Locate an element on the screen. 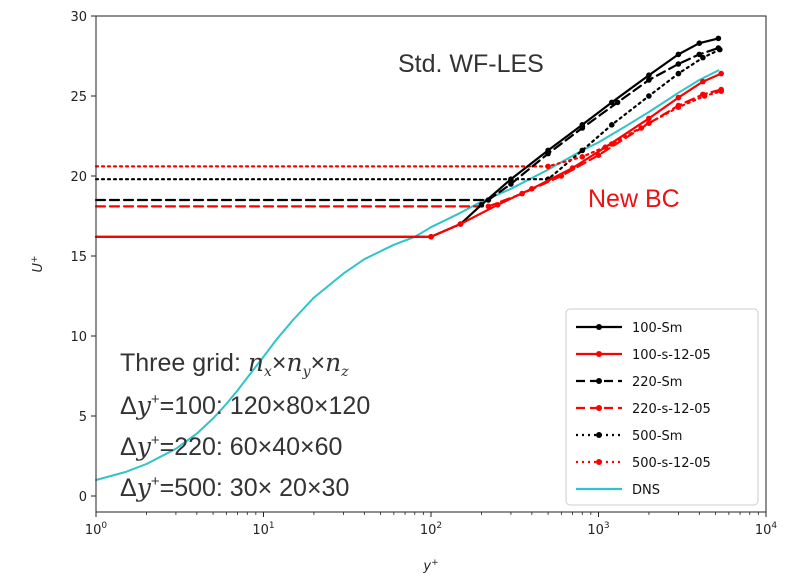  y-tick-label-10: 10 is located at coordinates (78, 337).